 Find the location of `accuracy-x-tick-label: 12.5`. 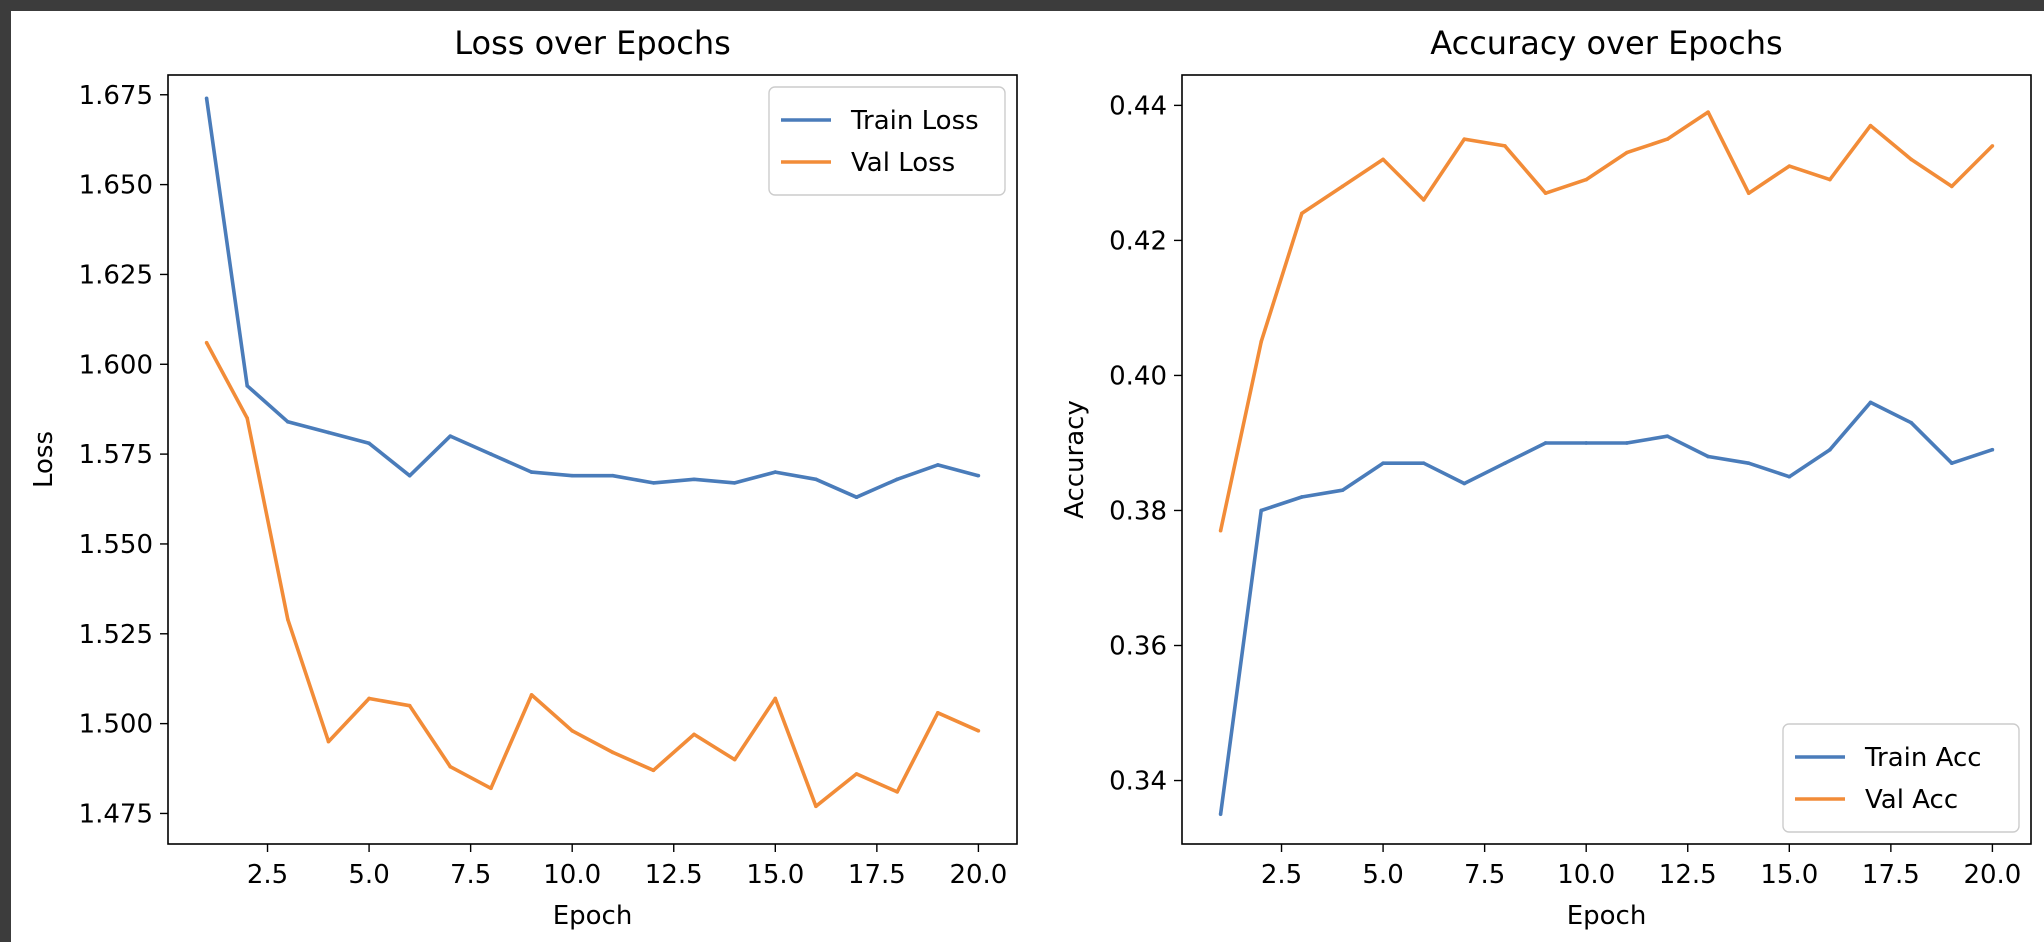

accuracy-x-tick-label: 12.5 is located at coordinates (1688, 875).